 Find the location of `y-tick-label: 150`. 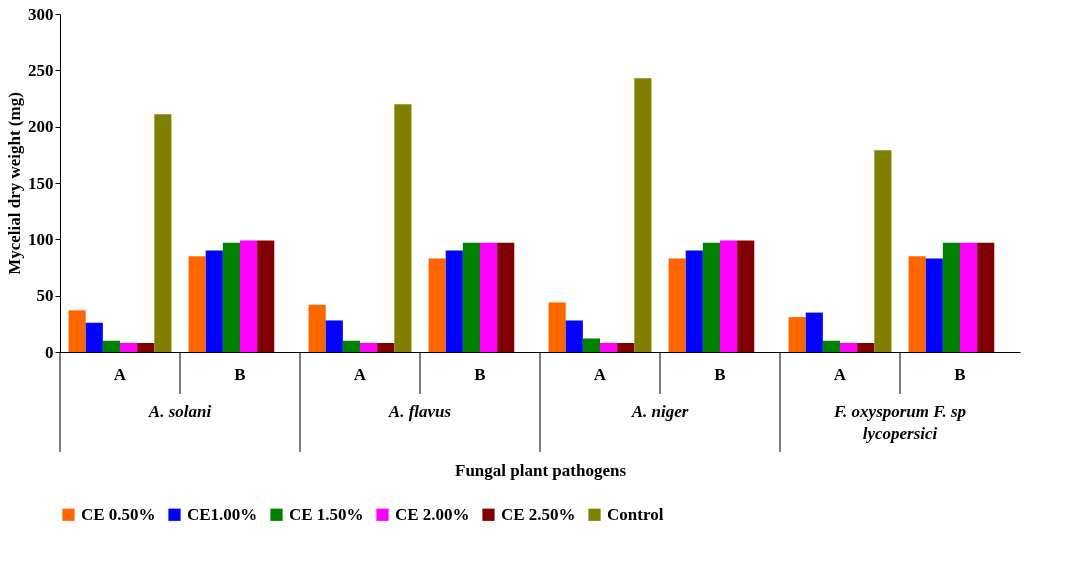

y-tick-label: 150 is located at coordinates (41, 183).